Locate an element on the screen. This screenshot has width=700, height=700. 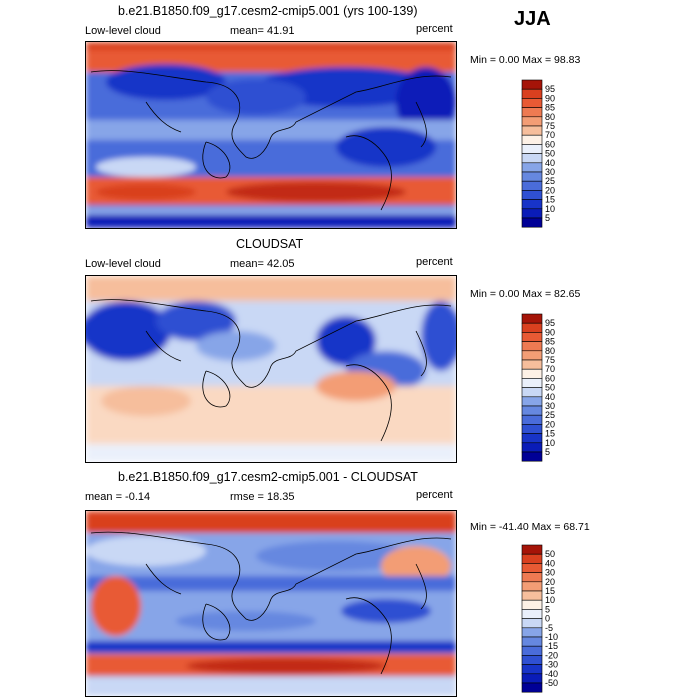
panel-1-units-label: percent is located at coordinates (434, 29).